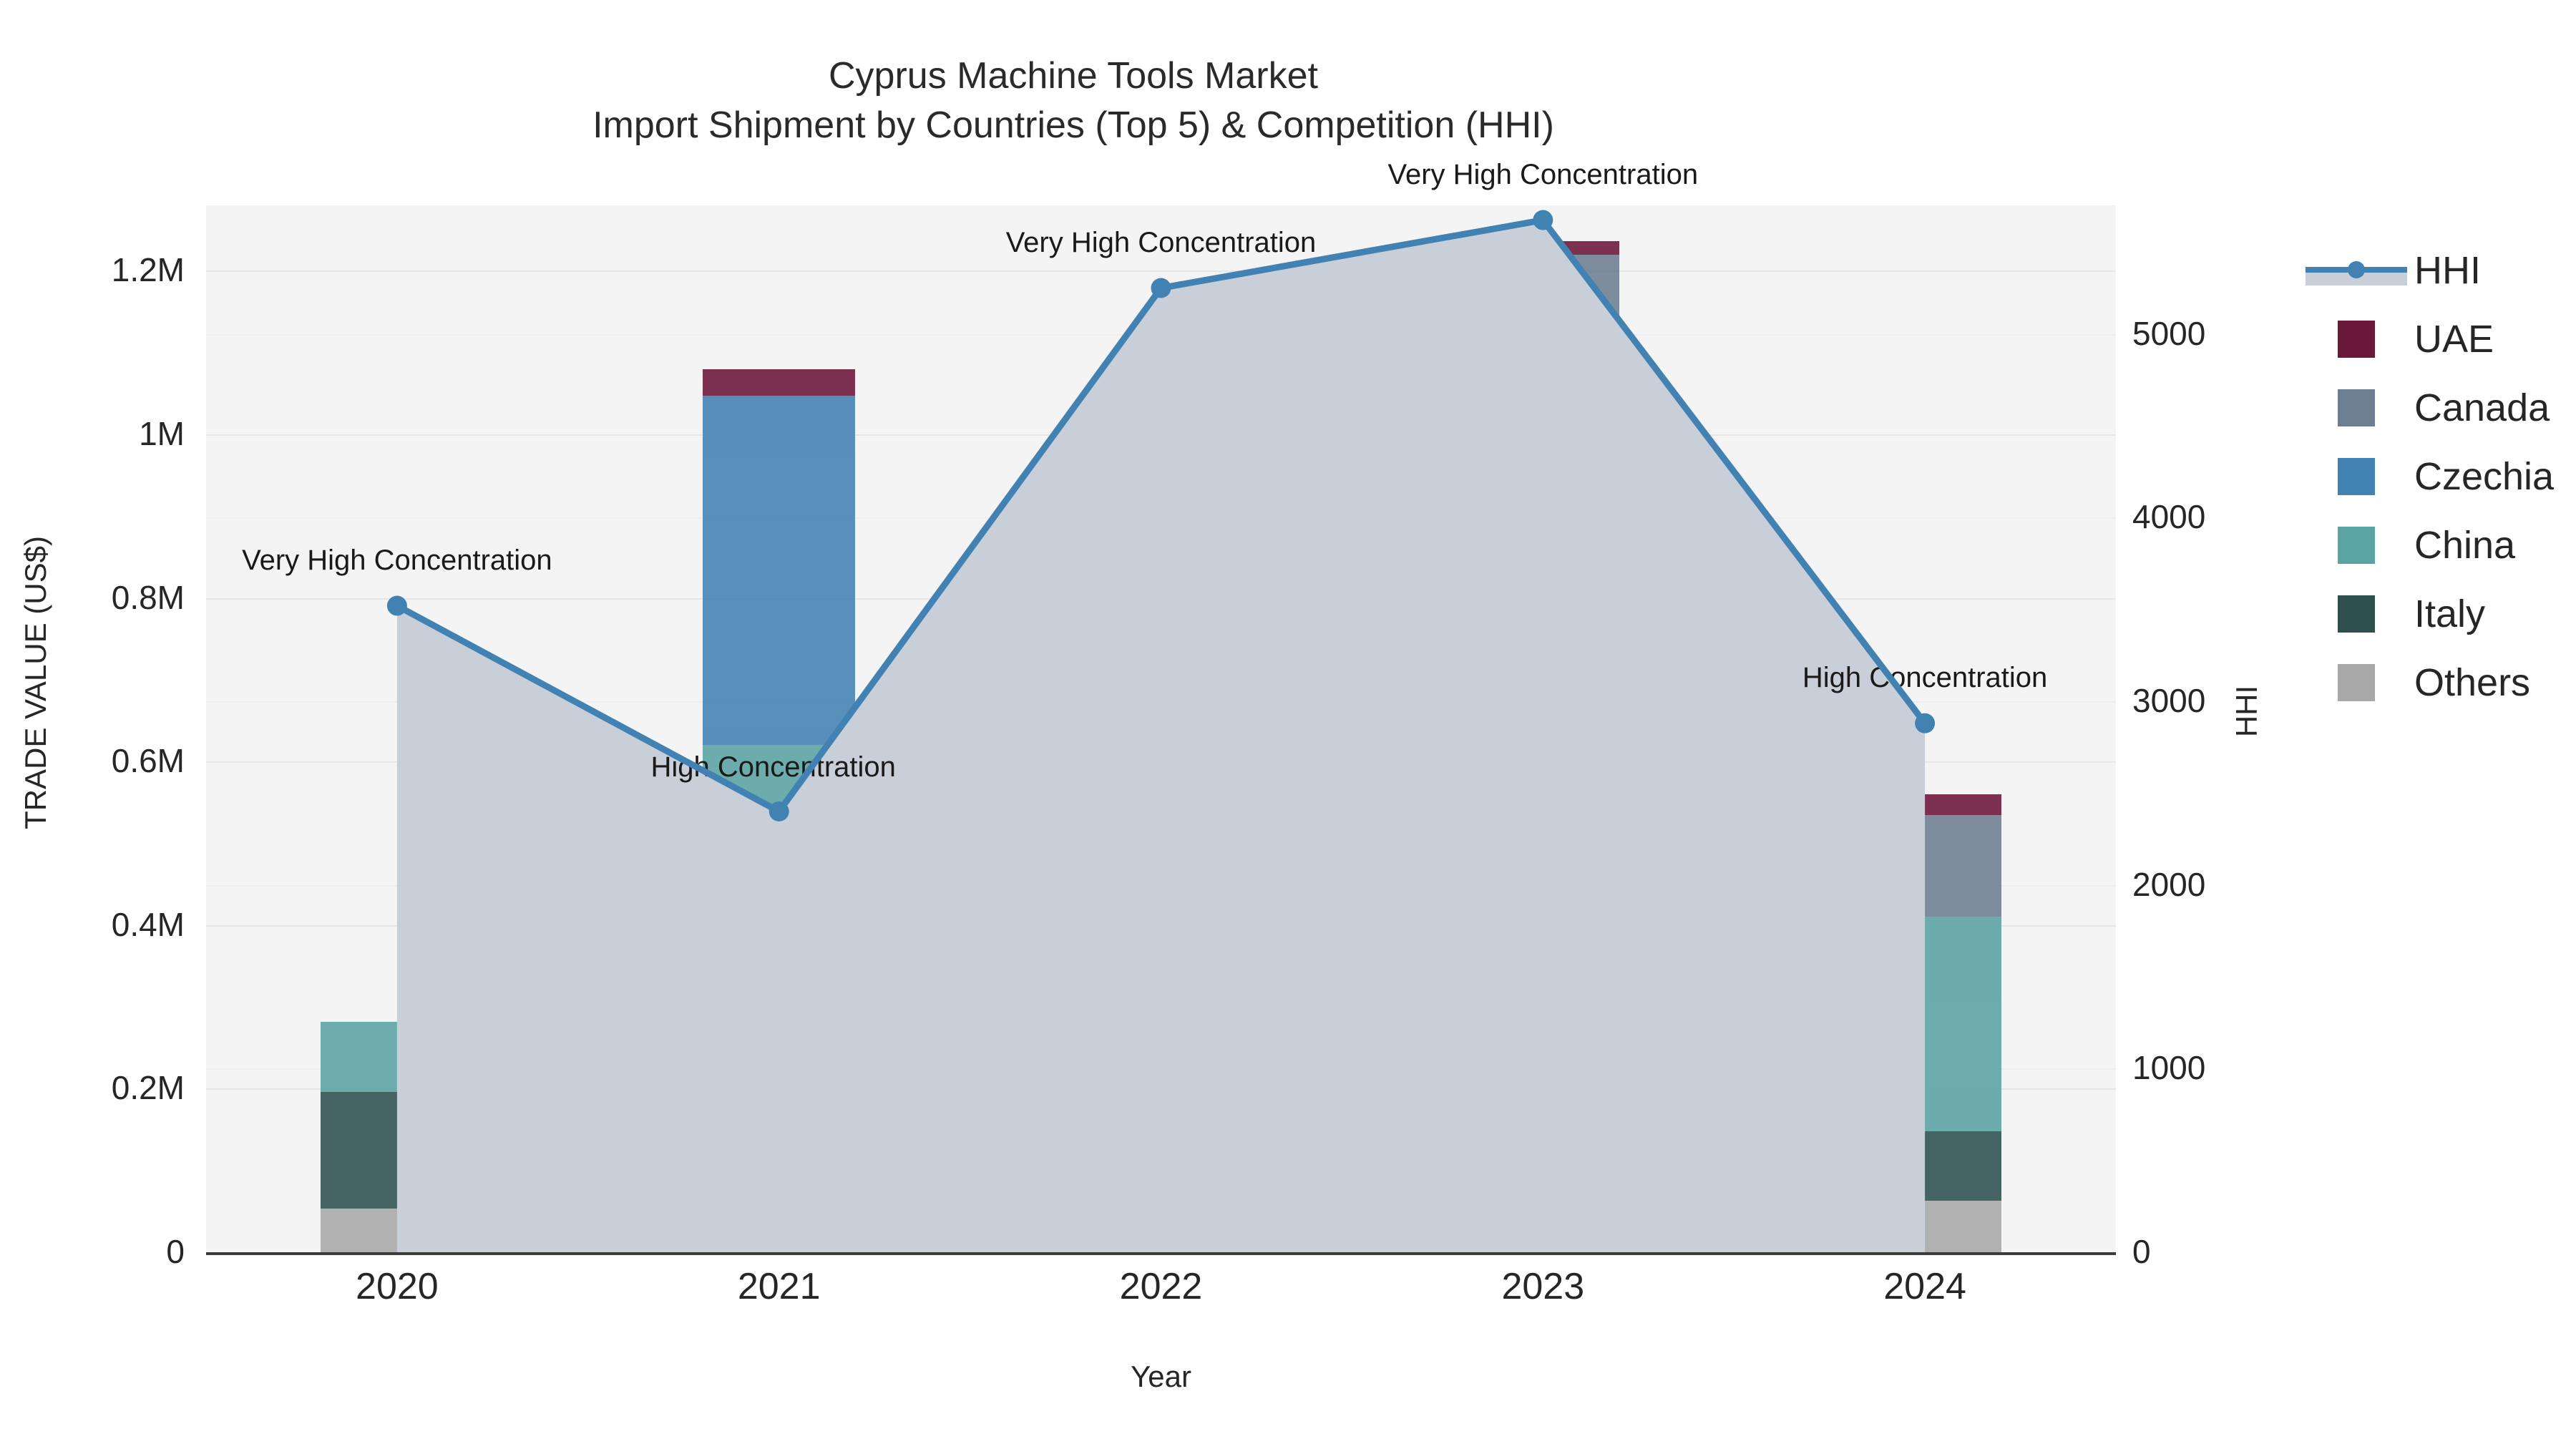 The image size is (2576, 1449). What do you see at coordinates (1924, 805) in the screenshot?
I see `bar-segment-uae-2024` at bounding box center [1924, 805].